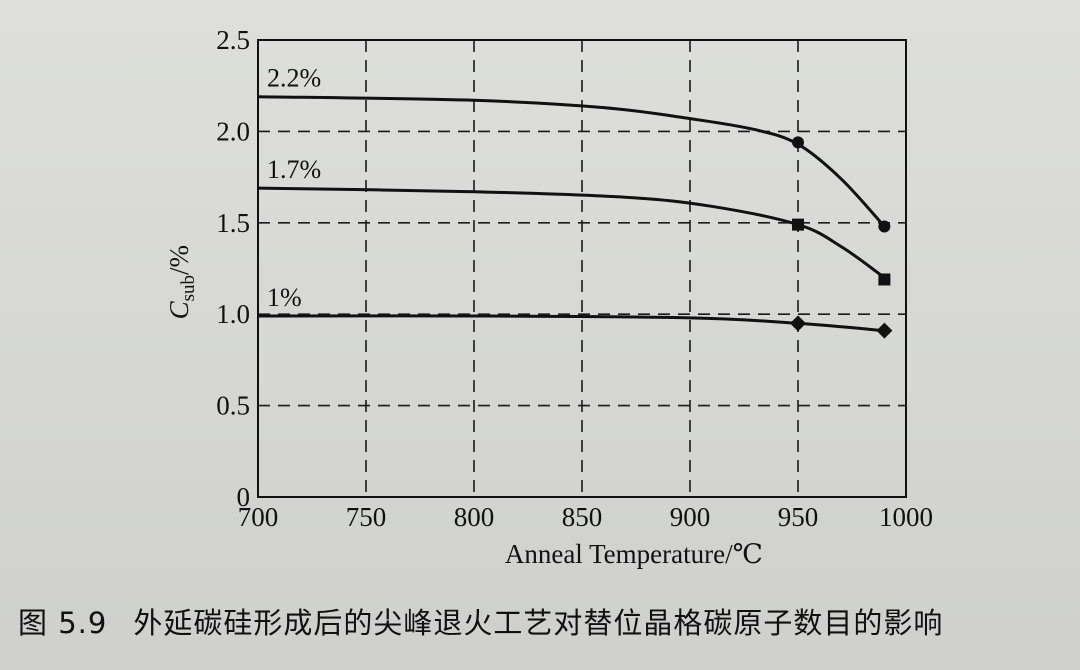  Describe the element at coordinates (294, 169) in the screenshot. I see `series-label-2: 1.7%` at that location.